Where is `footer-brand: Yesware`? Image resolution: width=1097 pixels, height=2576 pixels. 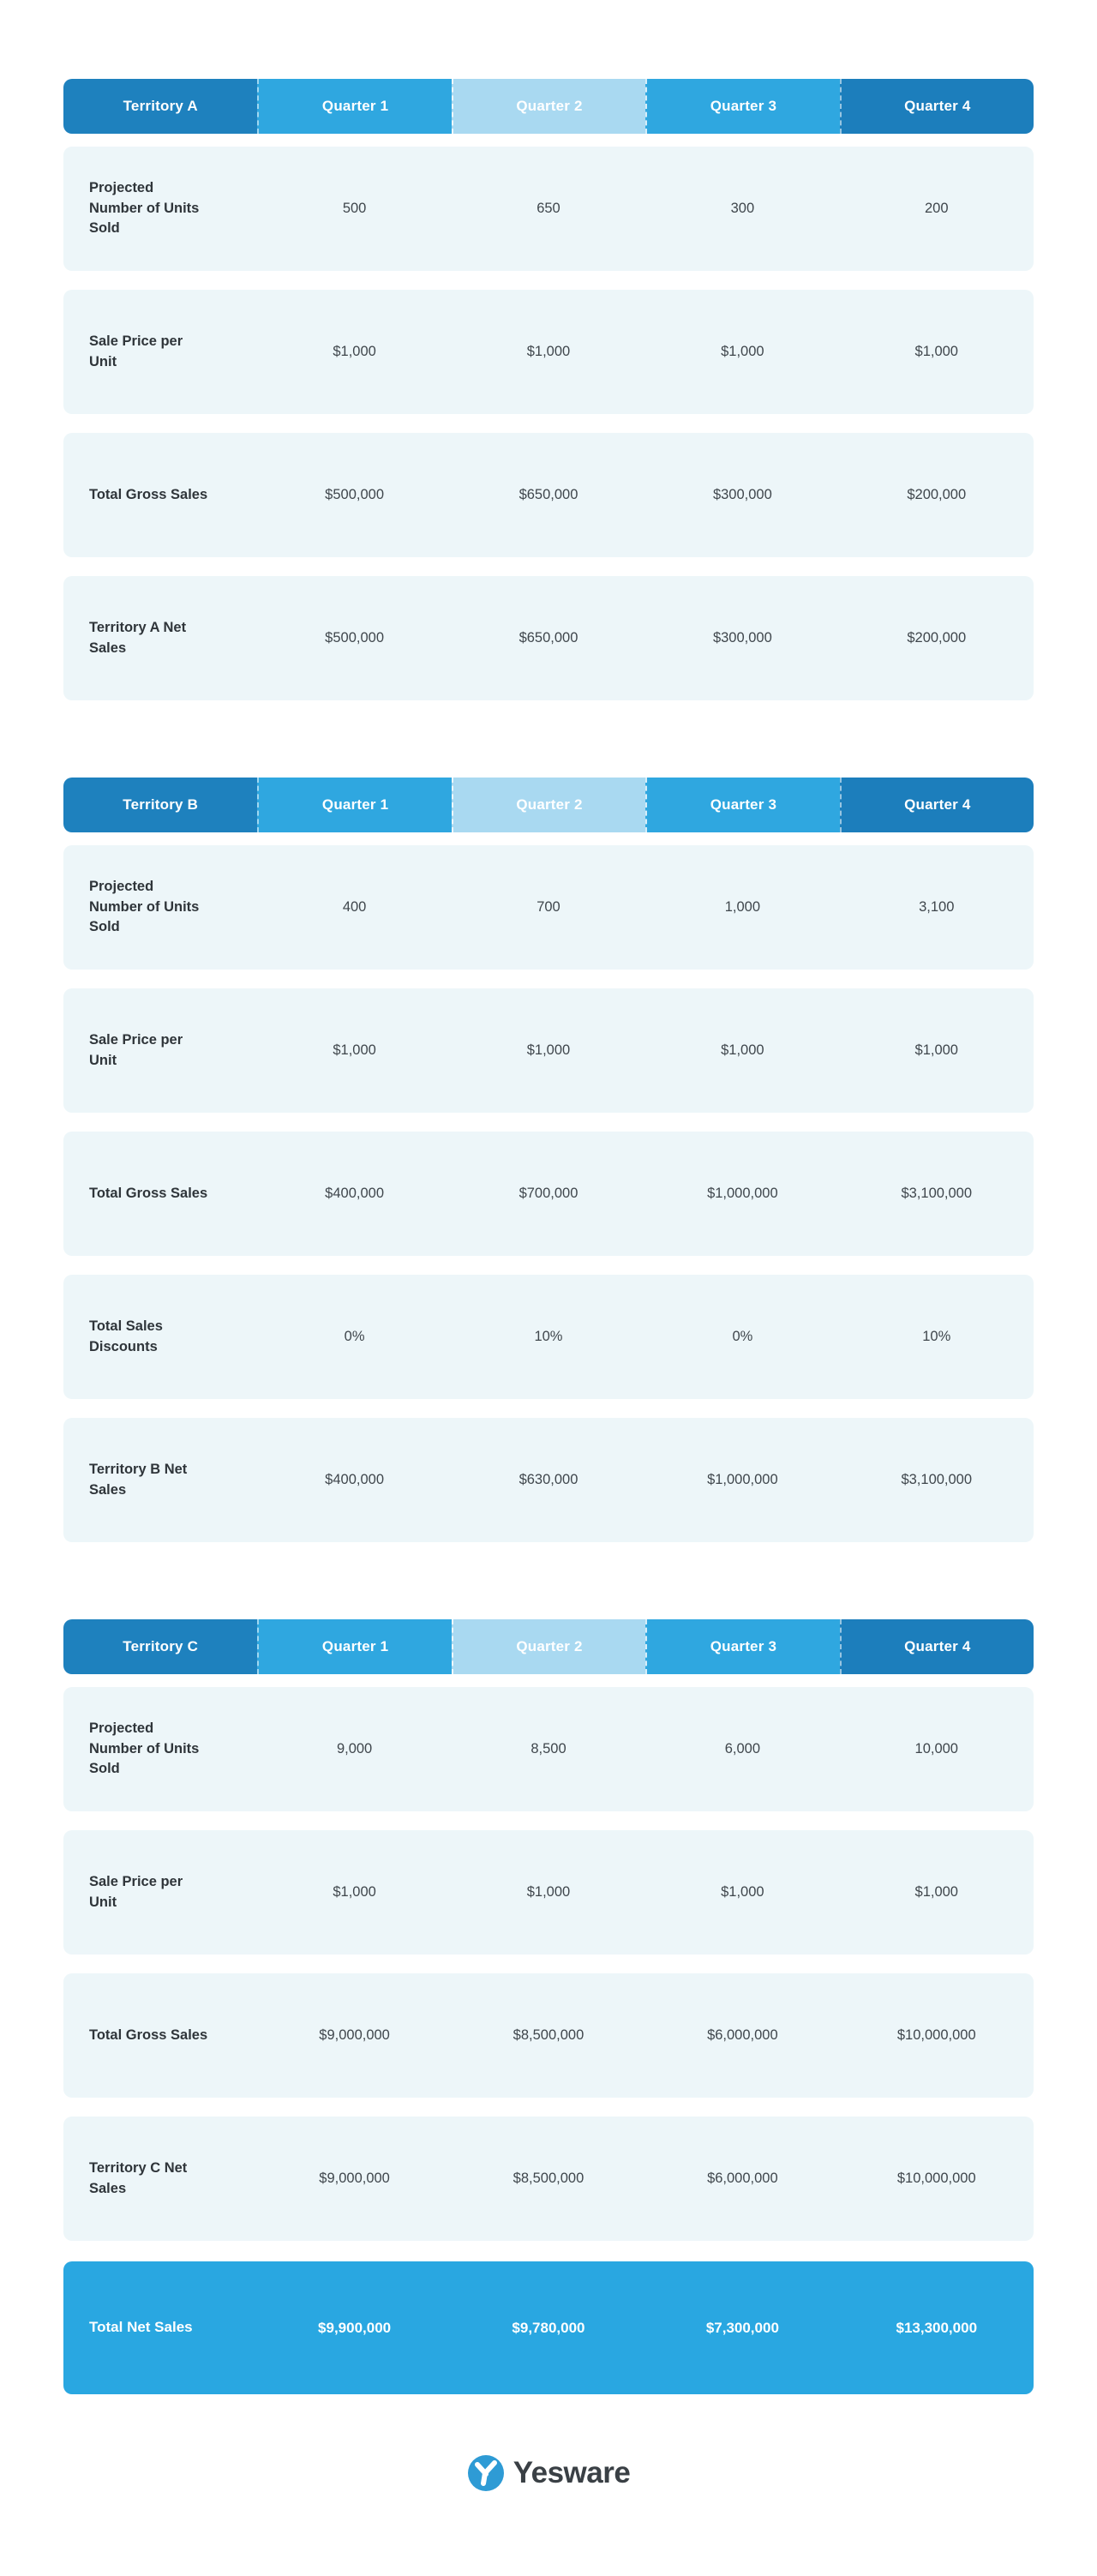 footer-brand: Yesware is located at coordinates (548, 2473).